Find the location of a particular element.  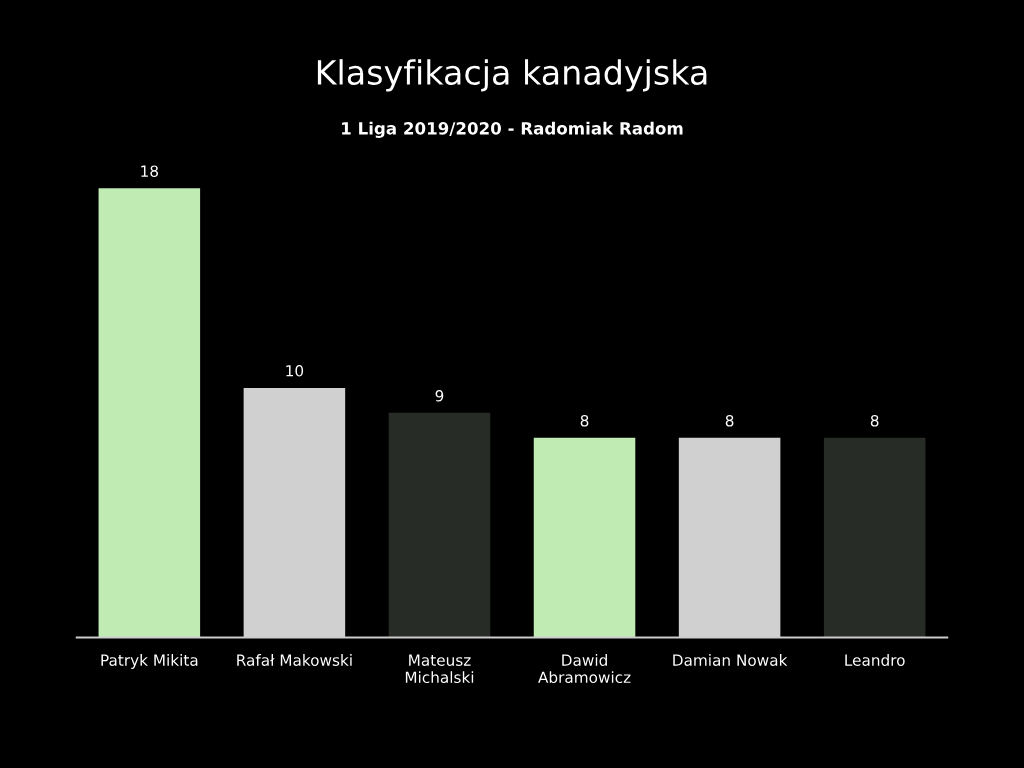

x-tick-label: Damian Nowak is located at coordinates (730, 660).